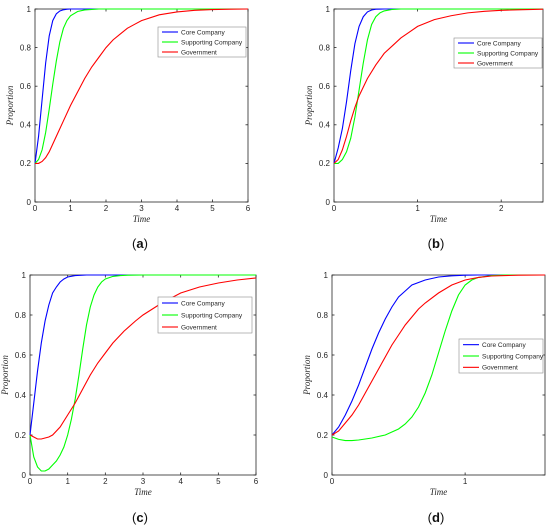 Image resolution: width=550 pixels, height=529 pixels. I want to click on panel-label: (a), so click(140, 243).